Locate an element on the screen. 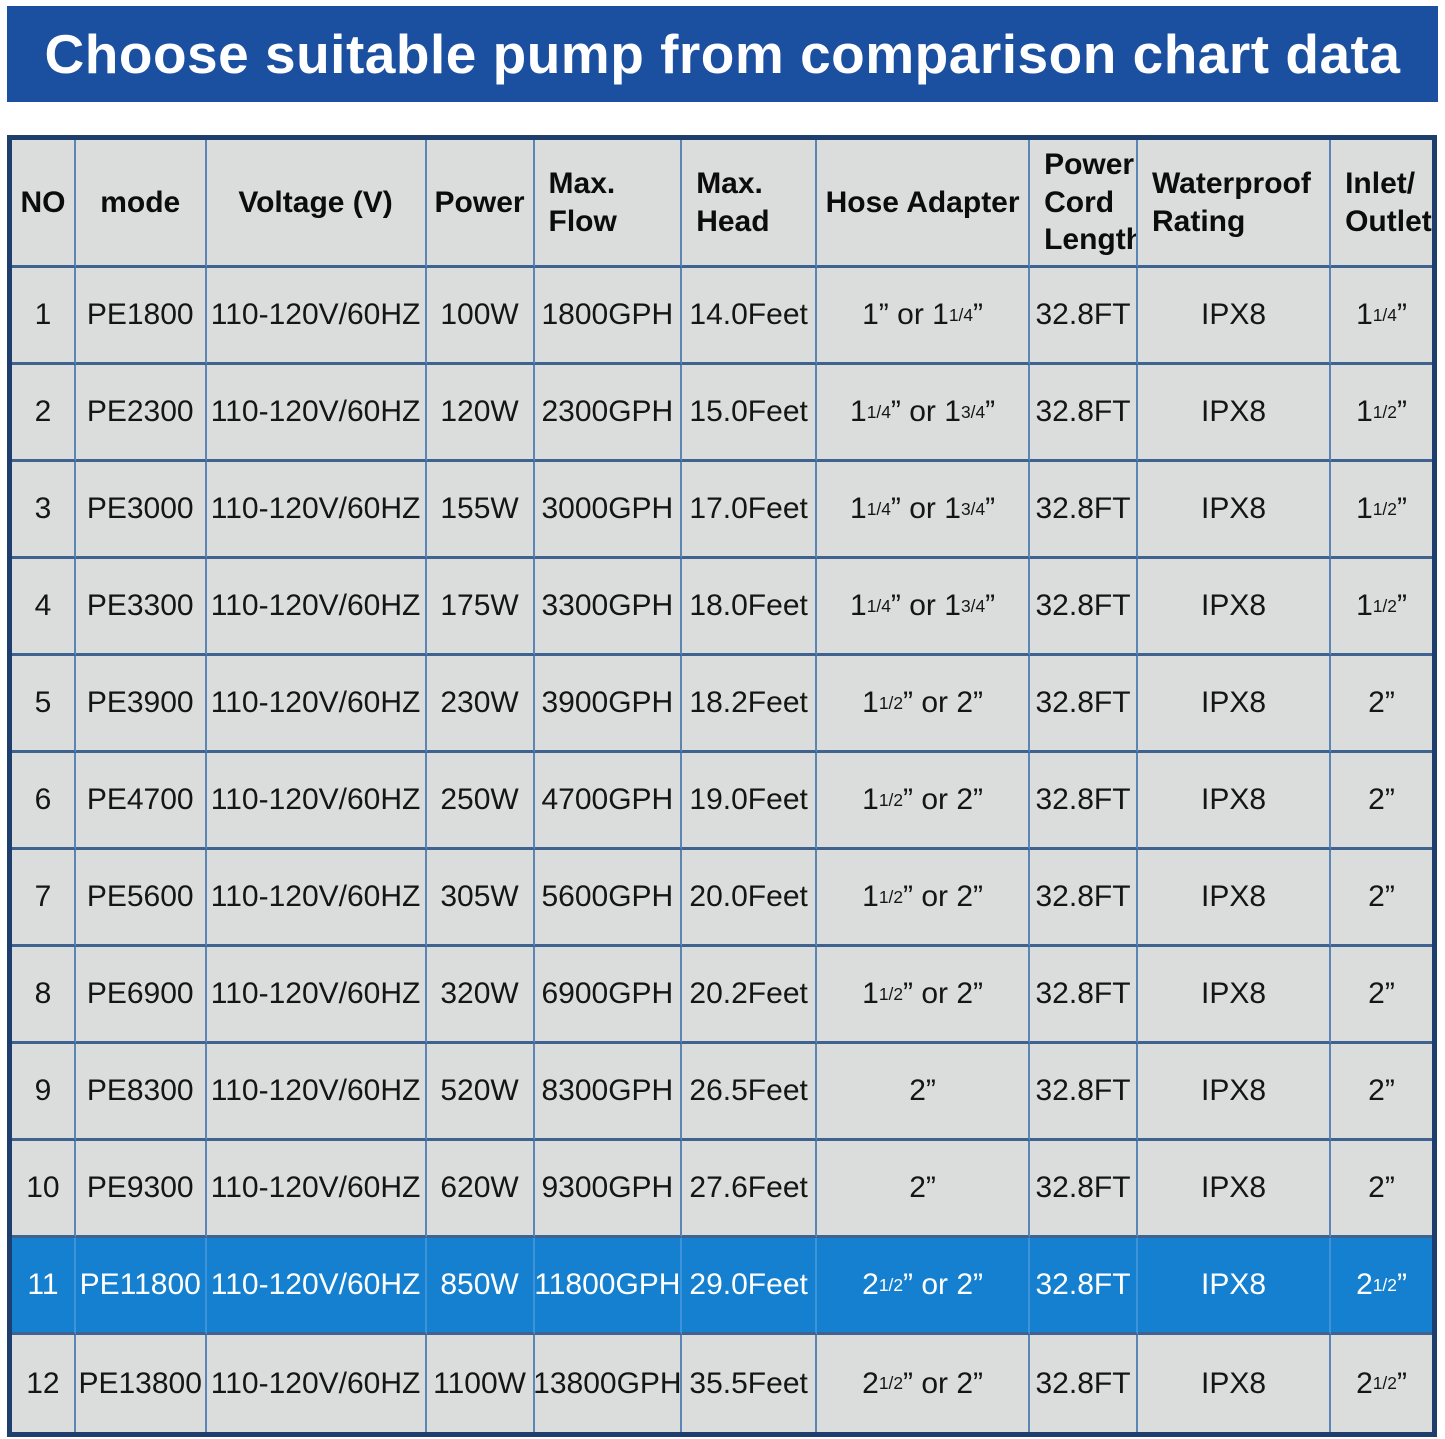 The height and width of the screenshot is (1439, 1445). table-cell-cord-row-11: 32.8FT is located at coordinates (1084, 1286).